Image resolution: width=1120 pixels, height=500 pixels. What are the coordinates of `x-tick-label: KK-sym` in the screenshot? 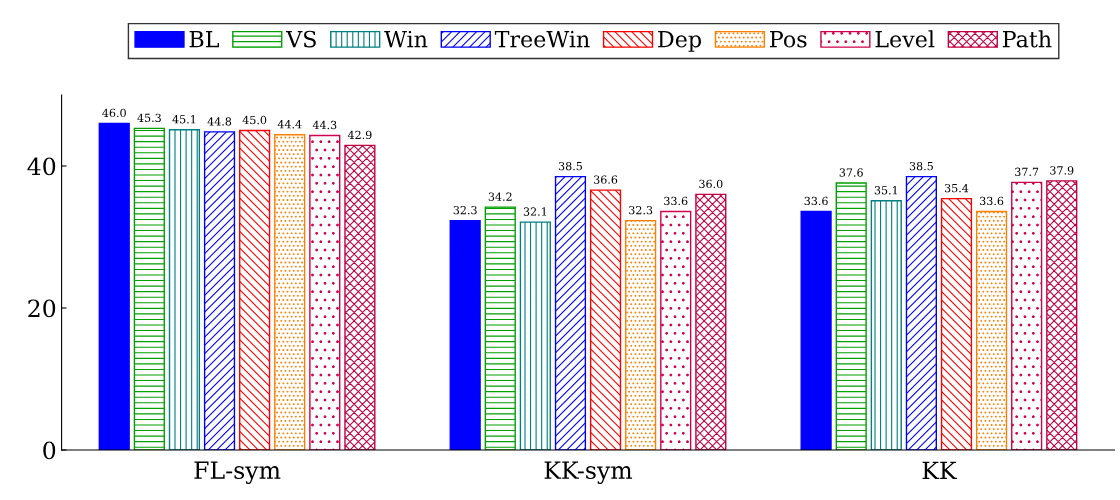 It's located at (588, 472).